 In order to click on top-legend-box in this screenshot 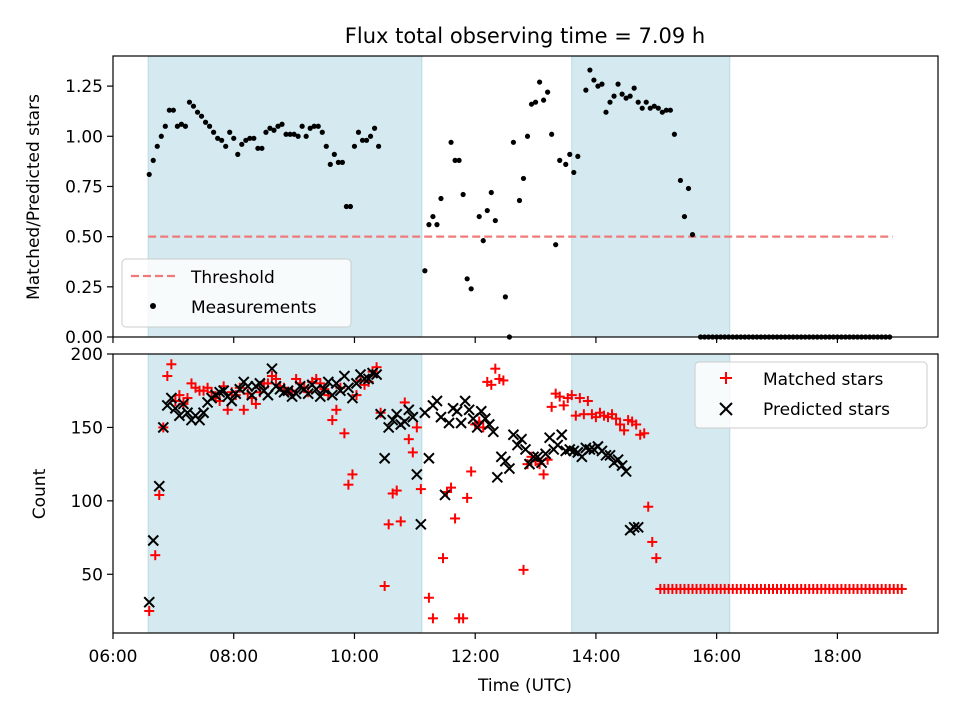, I will do `click(236, 293)`.